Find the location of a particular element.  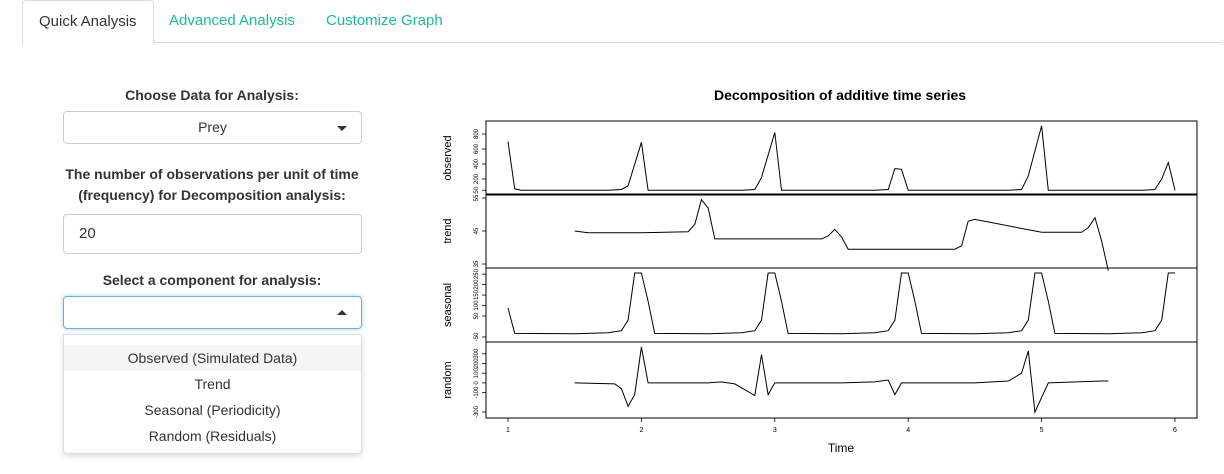

y-tick-label-seasonal: 200 is located at coordinates (477, 284).